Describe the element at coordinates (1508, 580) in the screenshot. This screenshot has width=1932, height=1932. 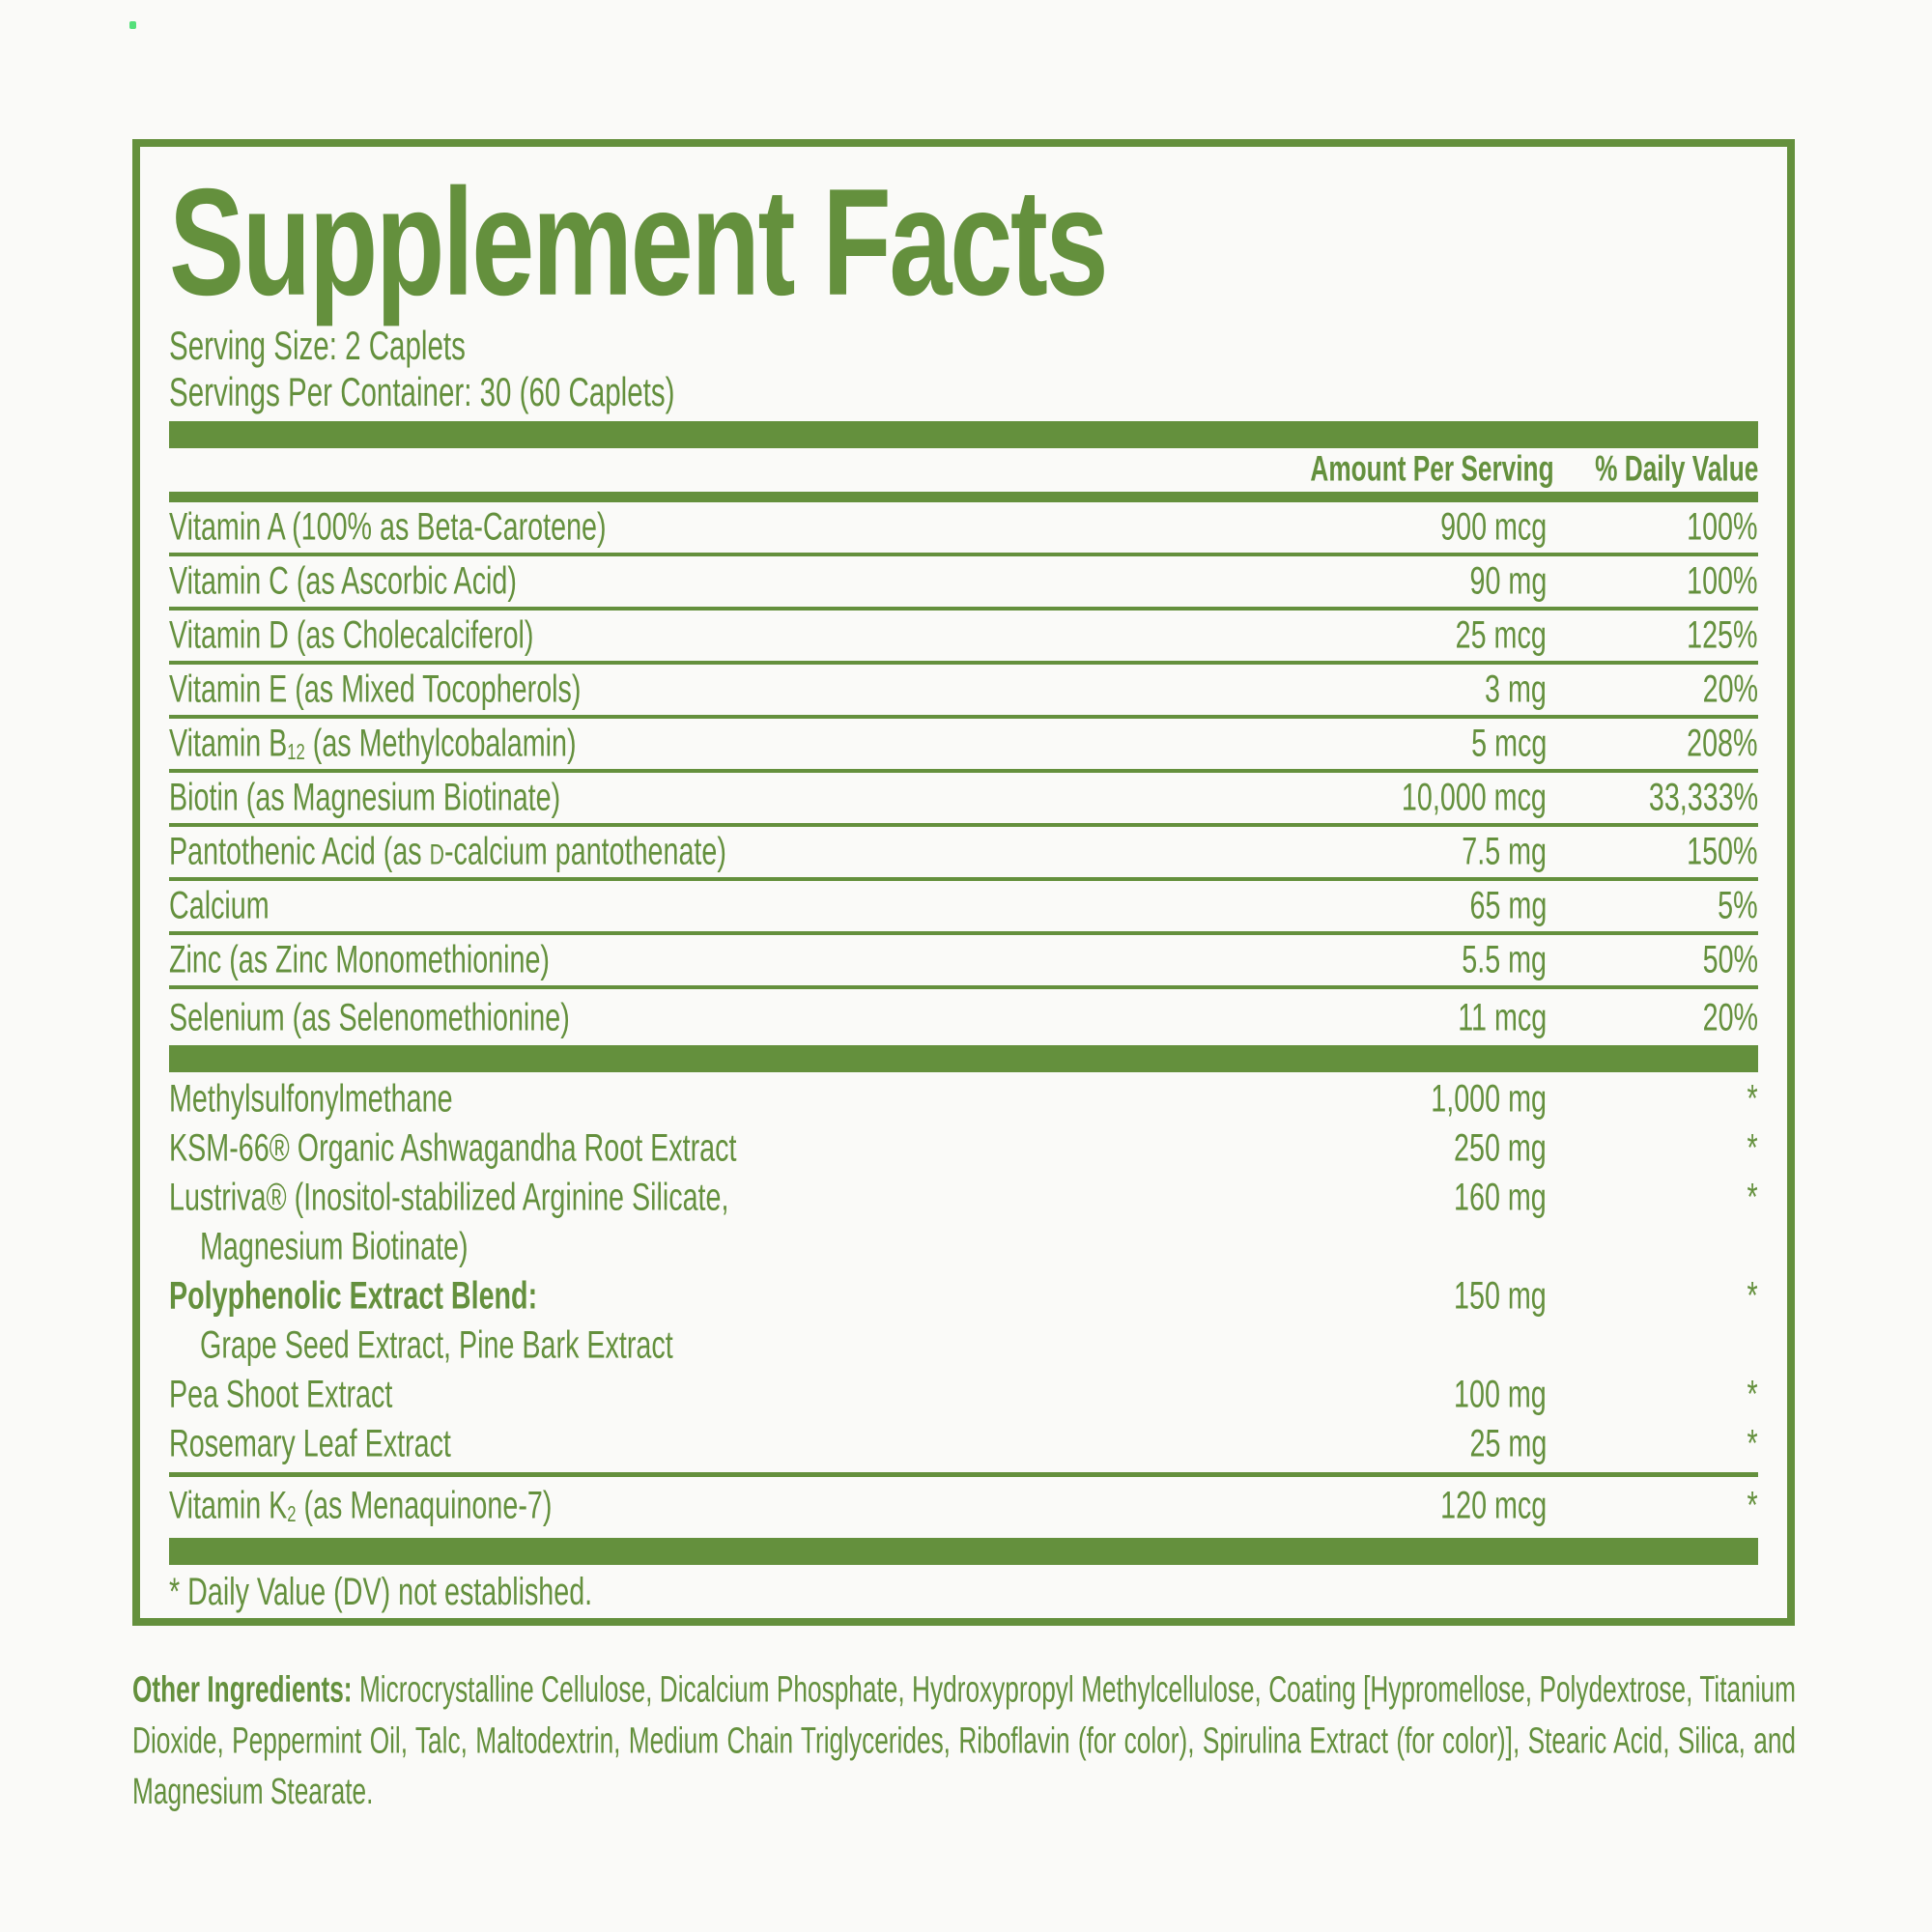
I see `row-amount: 90 mg` at that location.